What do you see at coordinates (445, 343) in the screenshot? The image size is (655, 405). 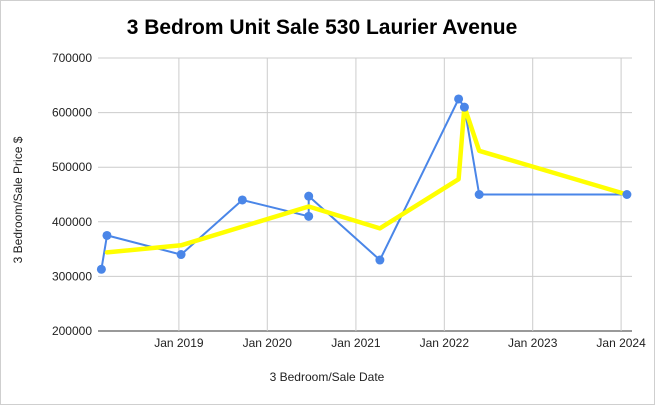 I see `x-tick-label: Jan 2022` at bounding box center [445, 343].